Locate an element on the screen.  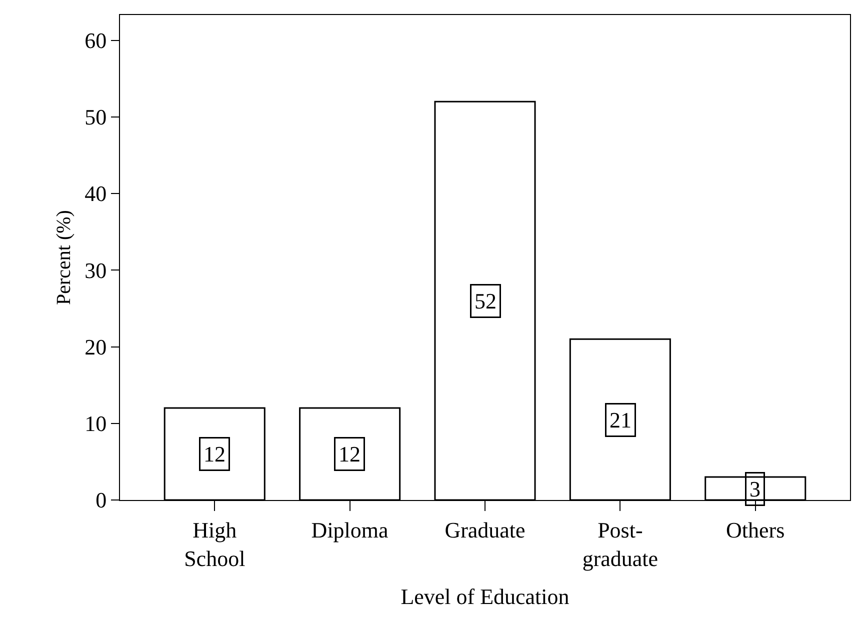
y-tick-label: 20 is located at coordinates (95, 347).